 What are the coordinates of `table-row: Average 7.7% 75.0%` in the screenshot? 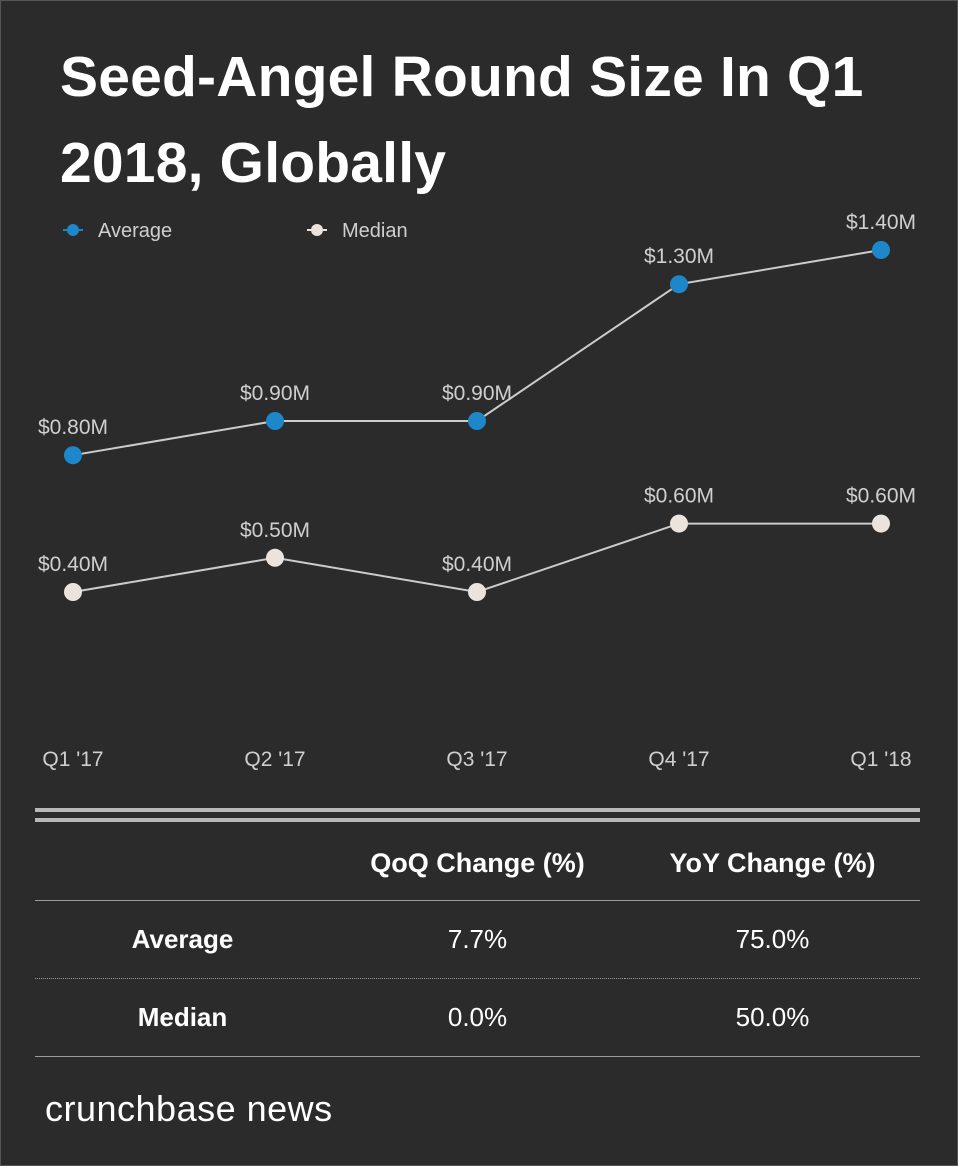 It's located at (477, 939).